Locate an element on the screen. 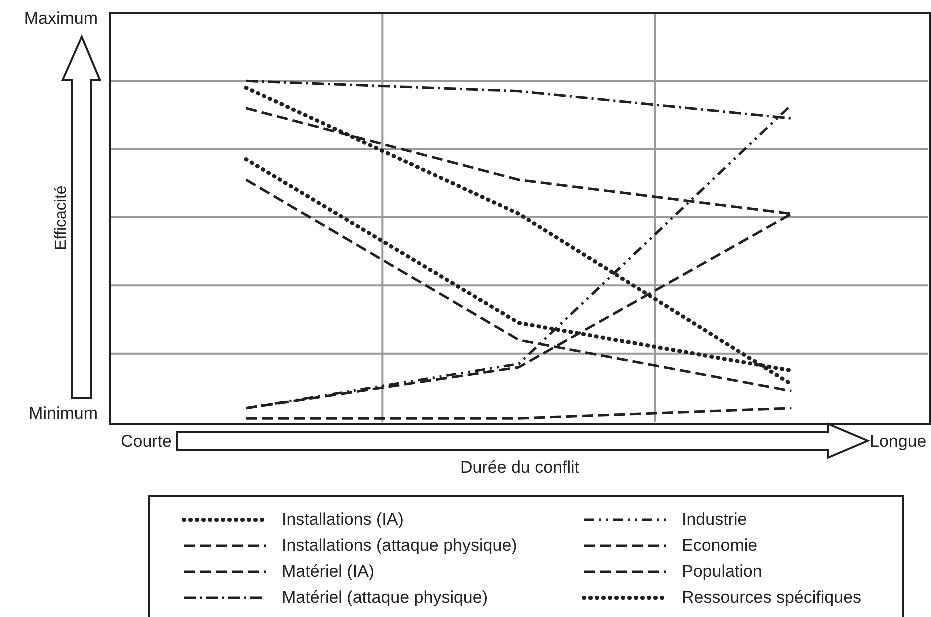 Image resolution: width=931 pixels, height=617 pixels. x-axis-title: Durée du conflit is located at coordinates (520, 467).